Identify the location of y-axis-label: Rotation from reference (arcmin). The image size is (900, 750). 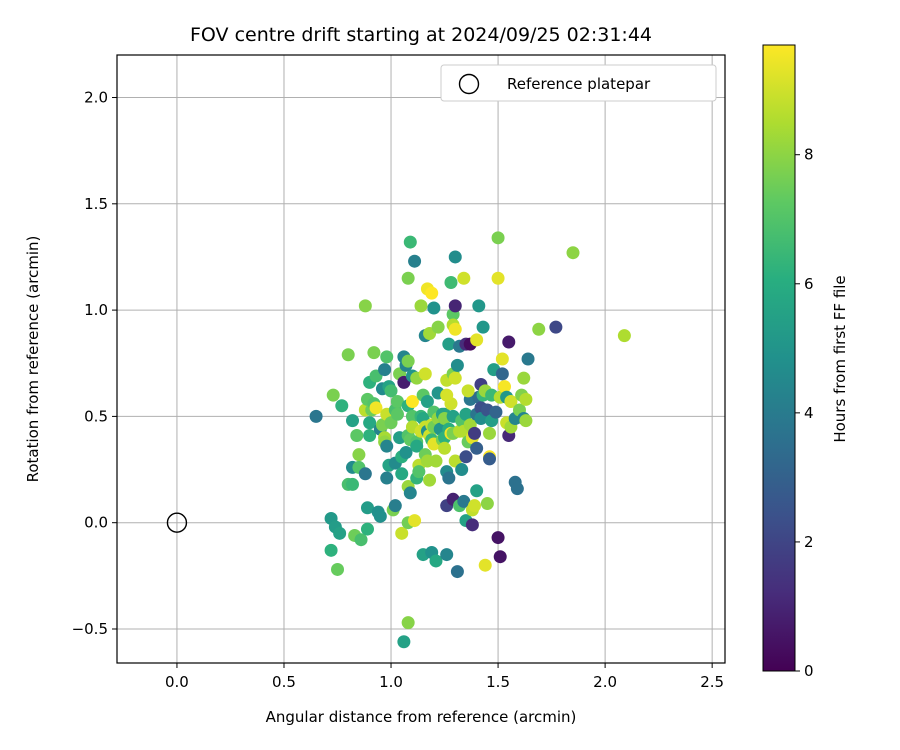
(33, 359).